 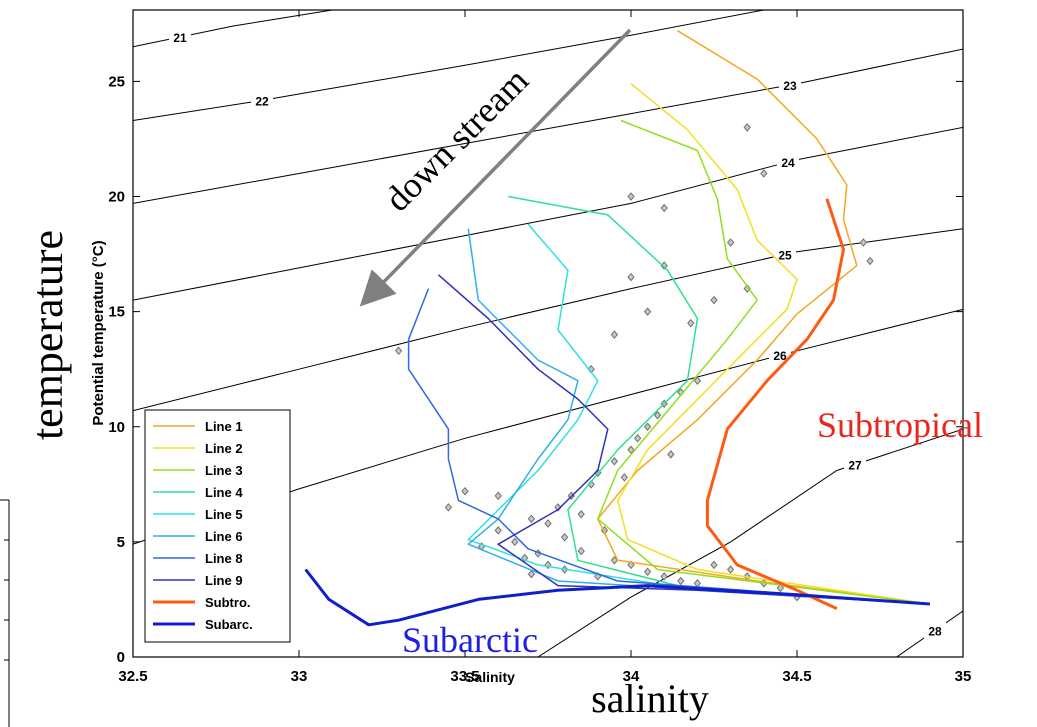 What do you see at coordinates (900, 425) in the screenshot?
I see `annotation: Subtropical` at bounding box center [900, 425].